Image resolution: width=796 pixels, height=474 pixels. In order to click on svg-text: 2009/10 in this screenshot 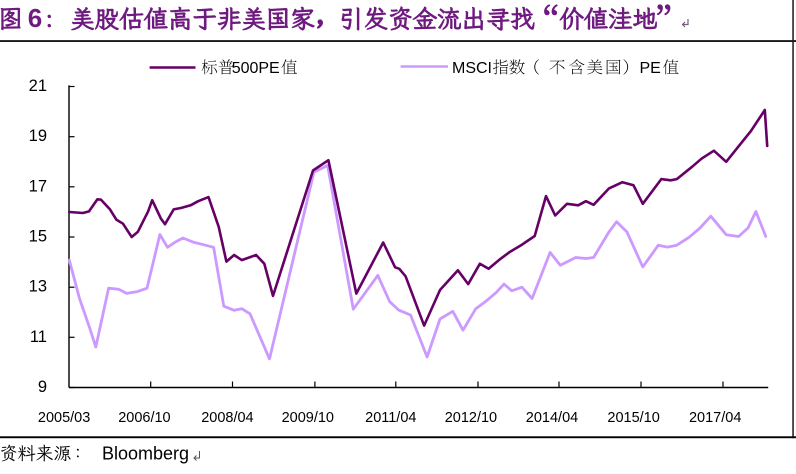, I will do `click(308, 418)`.